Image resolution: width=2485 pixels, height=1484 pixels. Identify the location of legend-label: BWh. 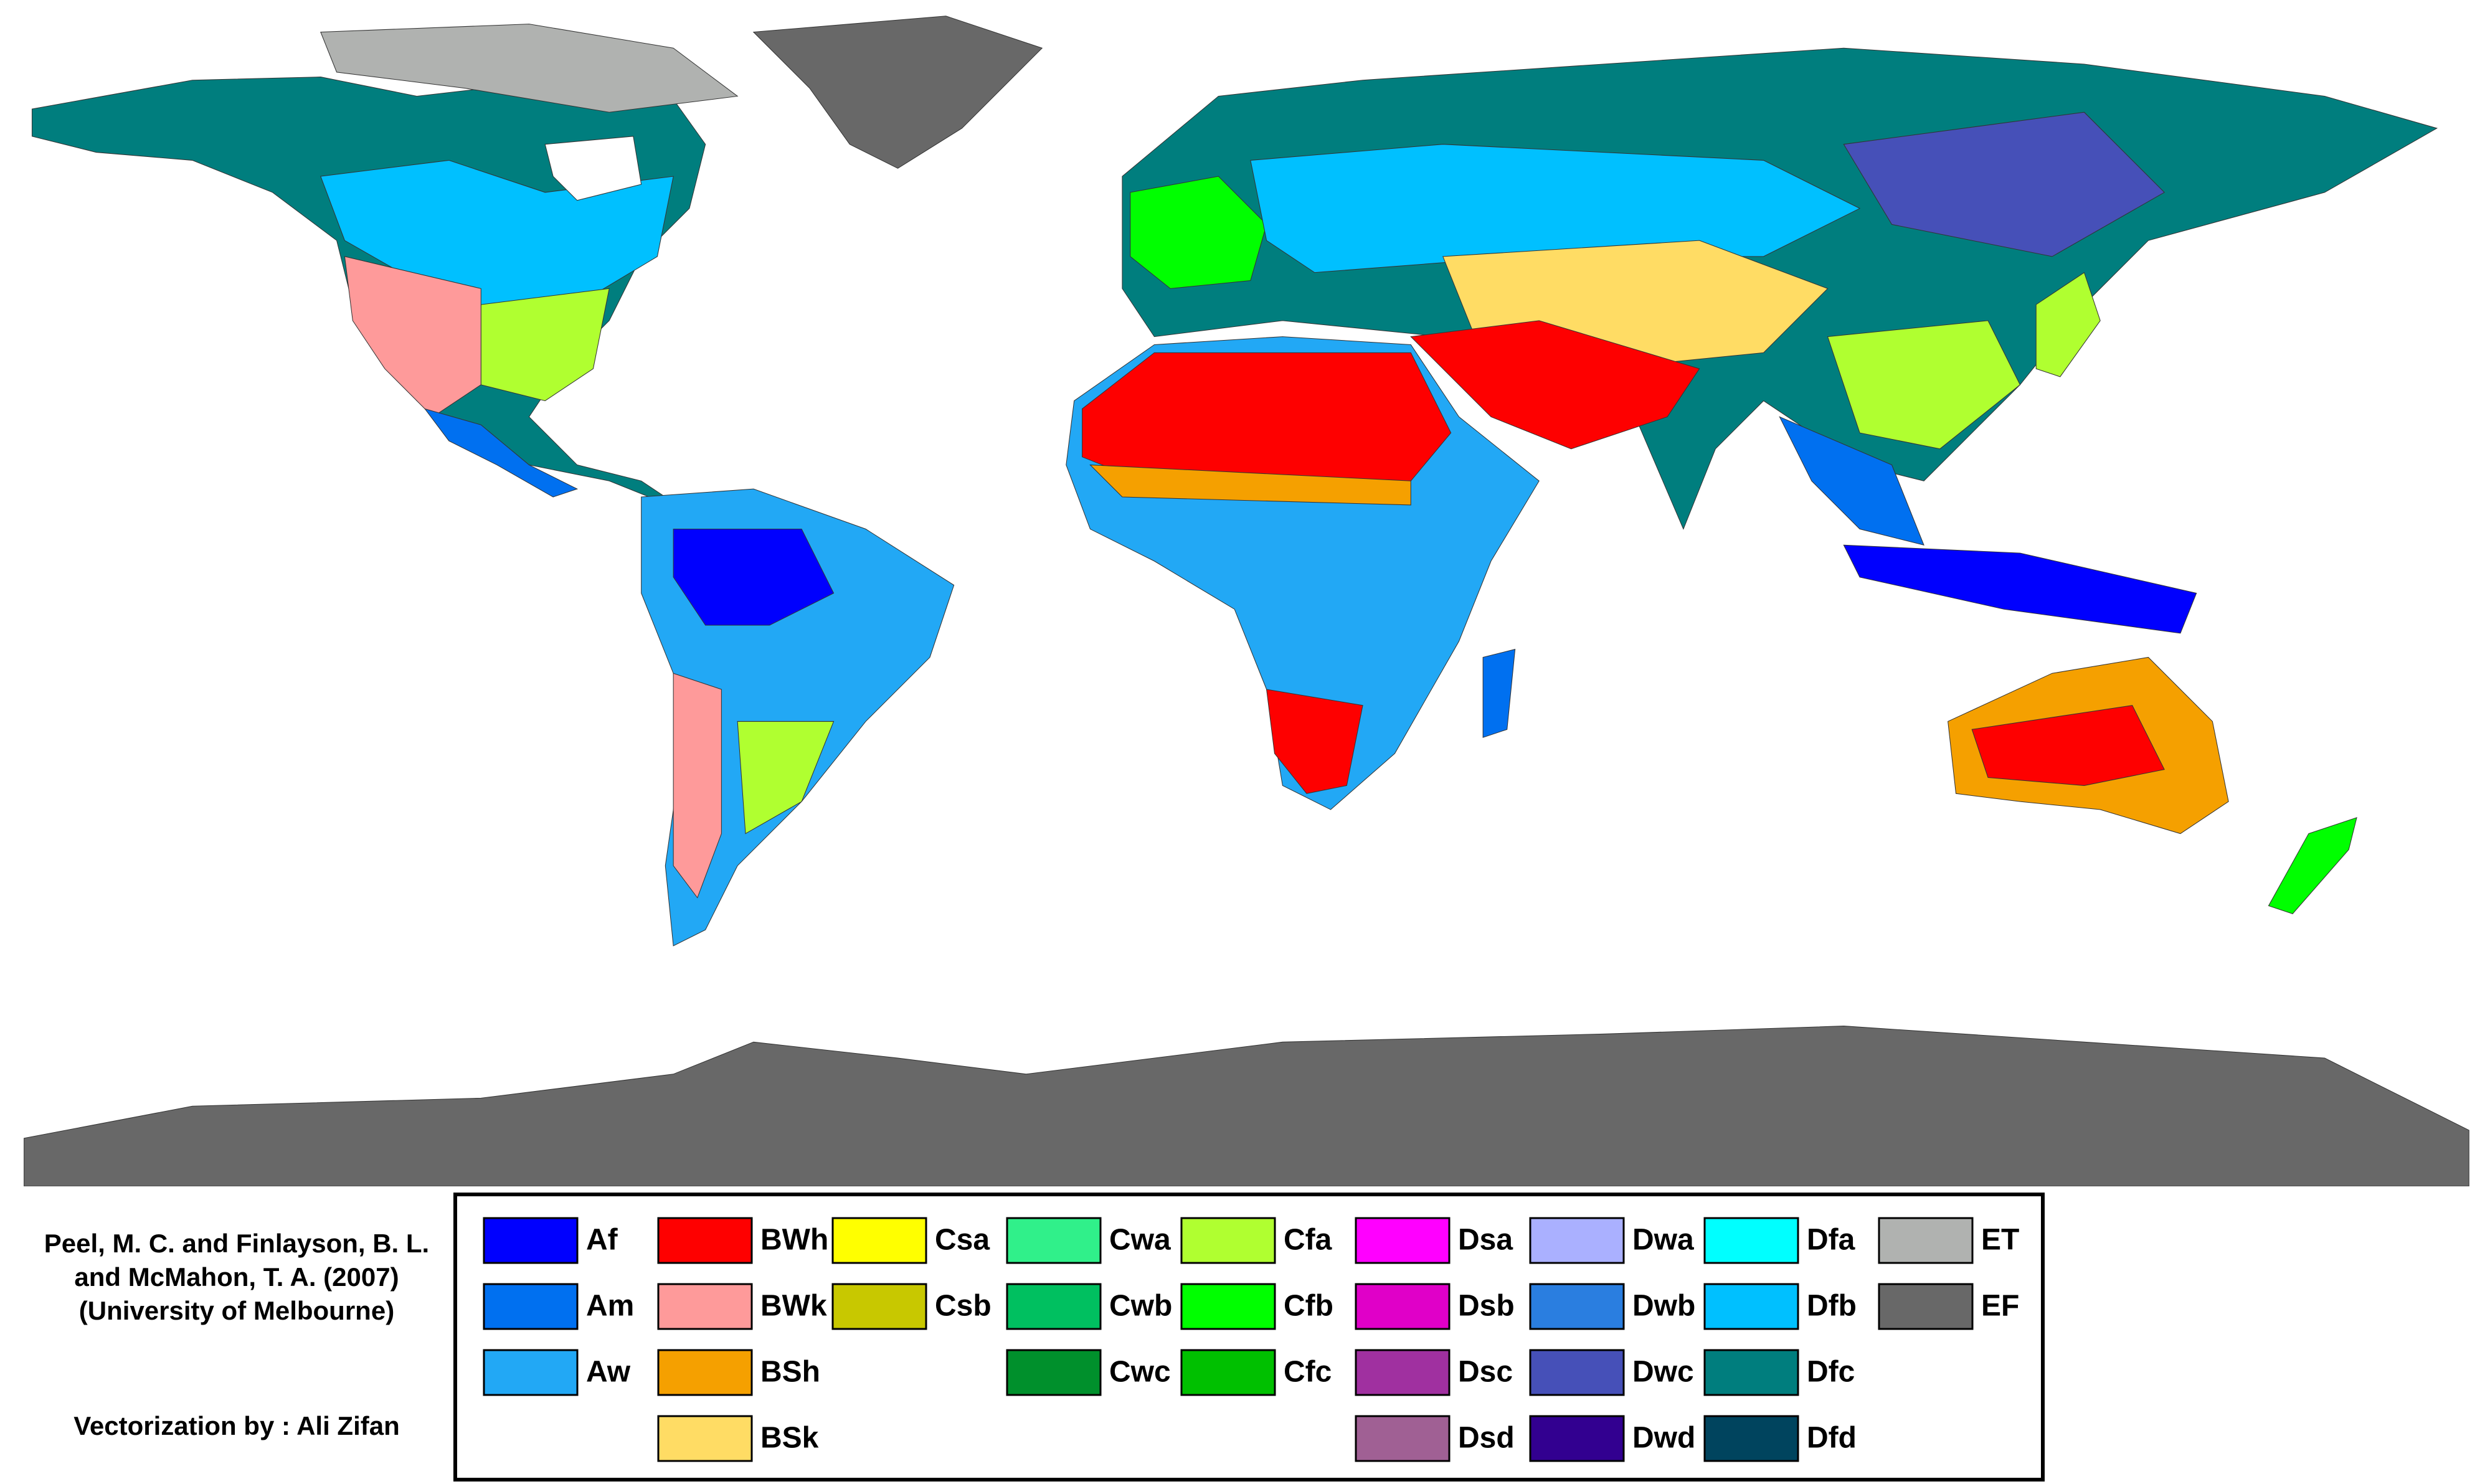
(794, 1240).